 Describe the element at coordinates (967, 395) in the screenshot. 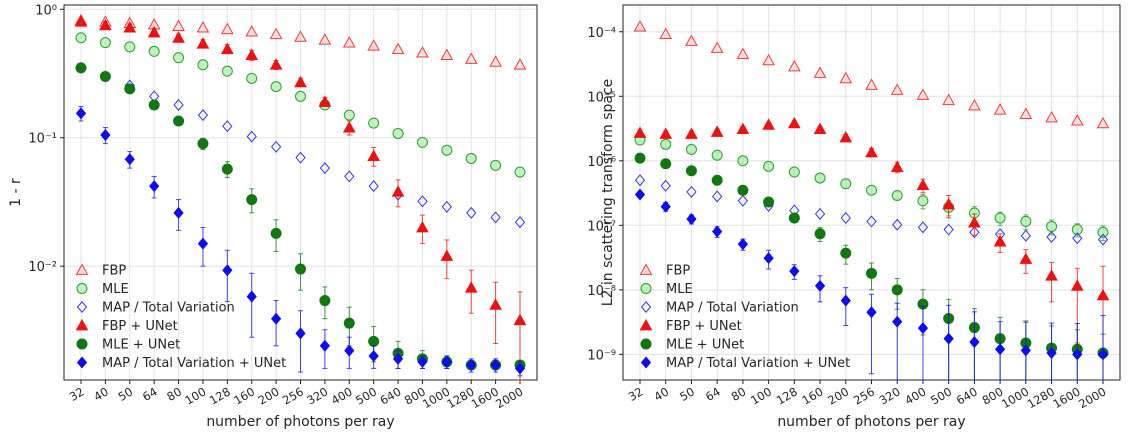

I see `x-tick-label: 640` at that location.